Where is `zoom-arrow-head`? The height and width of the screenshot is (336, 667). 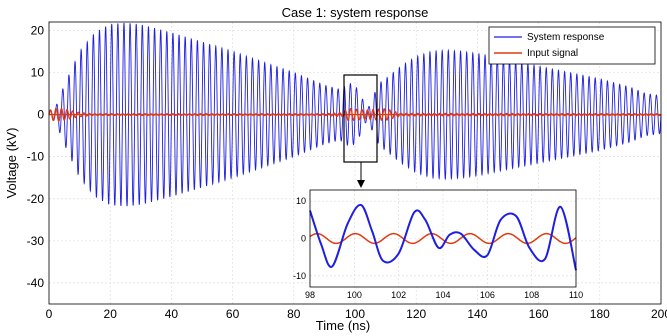
zoom-arrow-head is located at coordinates (361, 184).